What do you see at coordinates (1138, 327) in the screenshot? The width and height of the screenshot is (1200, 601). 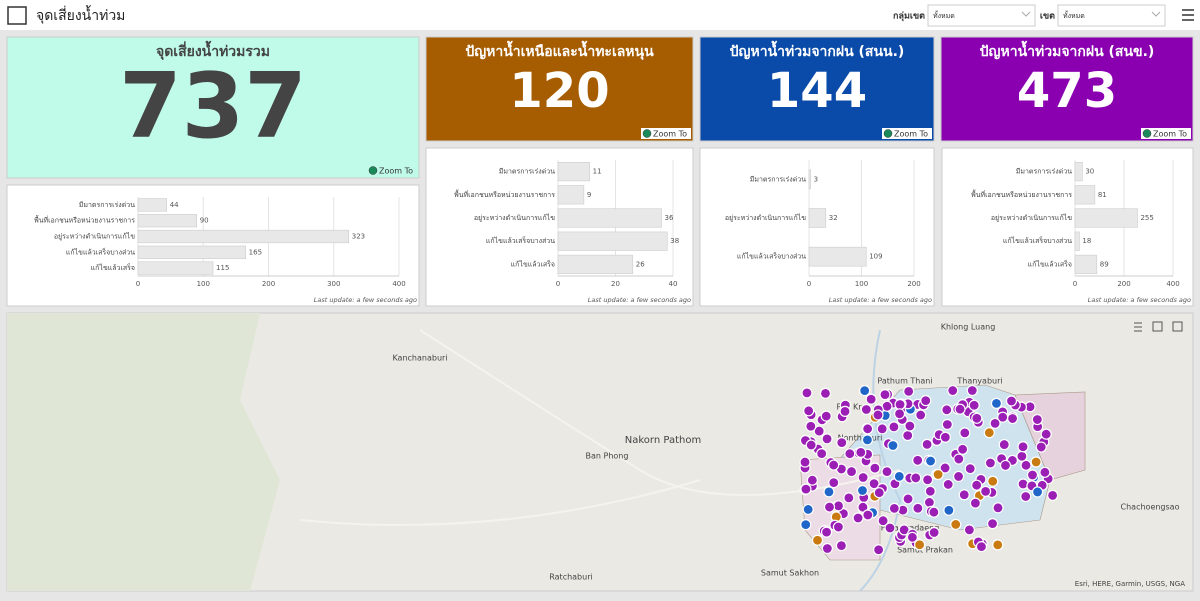 I see `map-legend-button` at bounding box center [1138, 327].